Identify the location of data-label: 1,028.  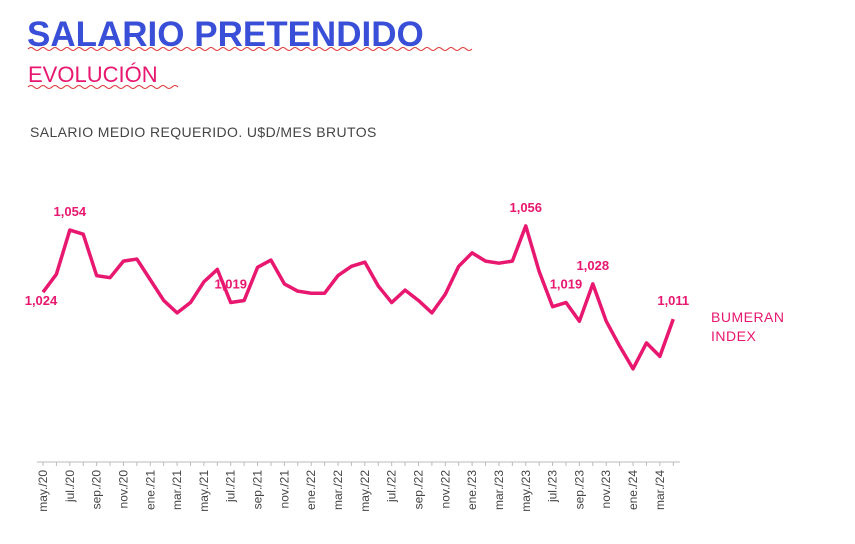
(593, 265).